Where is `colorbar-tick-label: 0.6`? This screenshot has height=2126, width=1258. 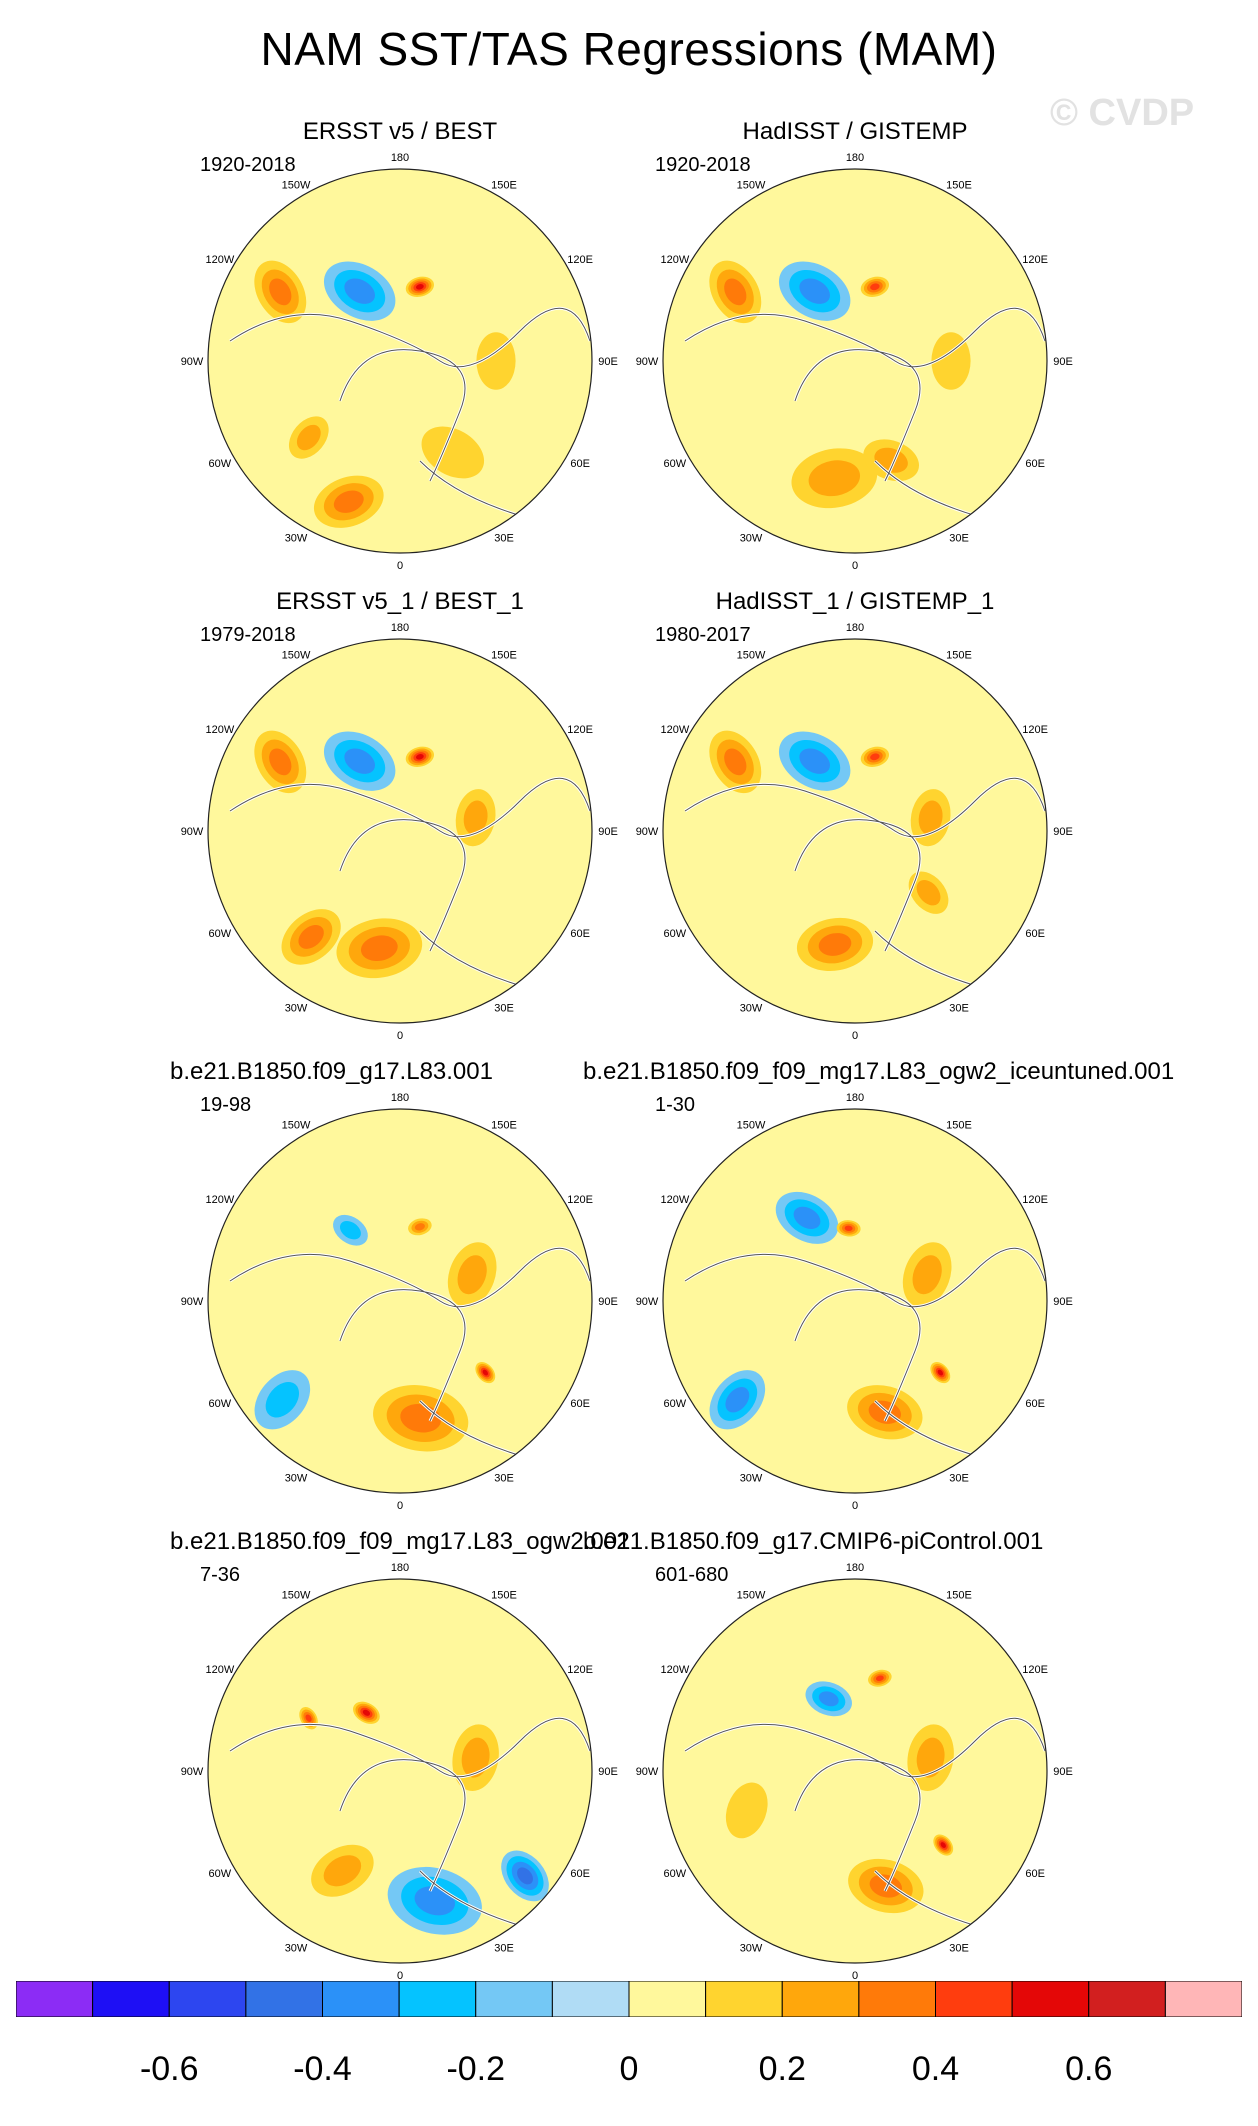
colorbar-tick-label: 0.6 is located at coordinates (1089, 2069).